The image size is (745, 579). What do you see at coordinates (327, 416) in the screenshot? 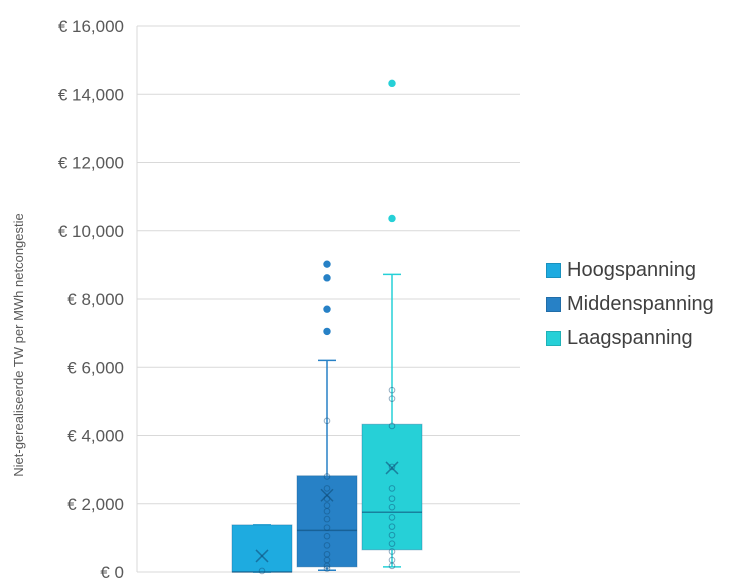
I see `box-middenspanning` at bounding box center [327, 416].